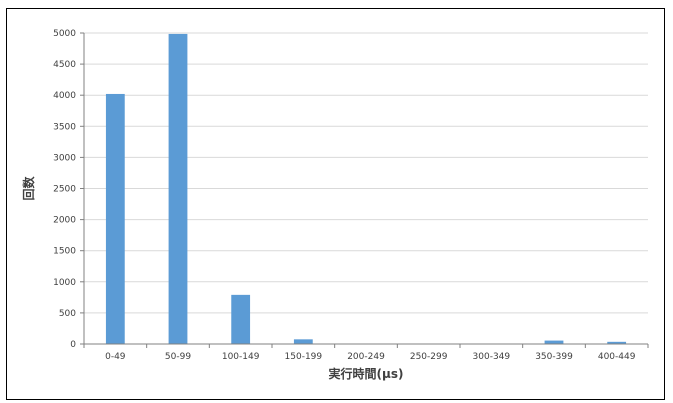  What do you see at coordinates (28, 188) in the screenshot?
I see `y-axis-title: 回数` at bounding box center [28, 188].